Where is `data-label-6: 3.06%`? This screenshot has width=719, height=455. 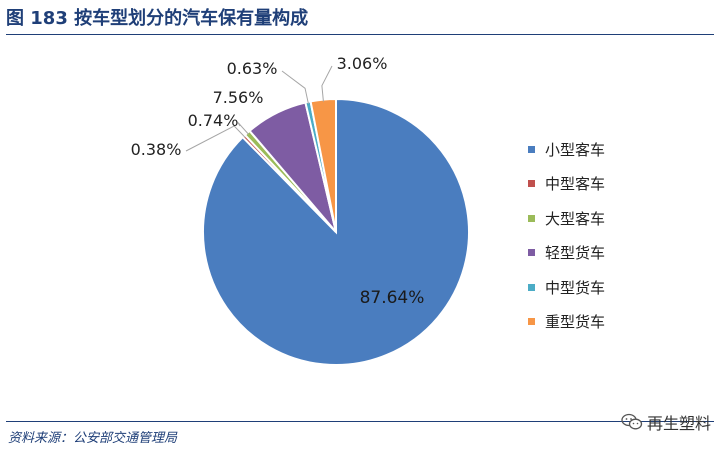 data-label-6: 3.06% is located at coordinates (362, 63).